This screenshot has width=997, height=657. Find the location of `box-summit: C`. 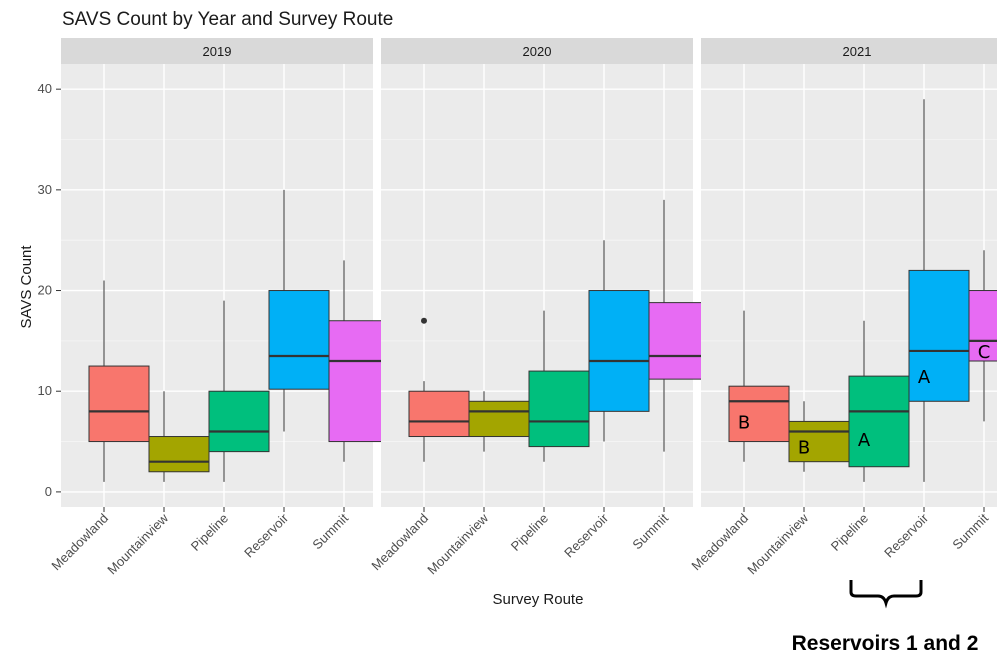

box-summit: C is located at coordinates (982, 336).